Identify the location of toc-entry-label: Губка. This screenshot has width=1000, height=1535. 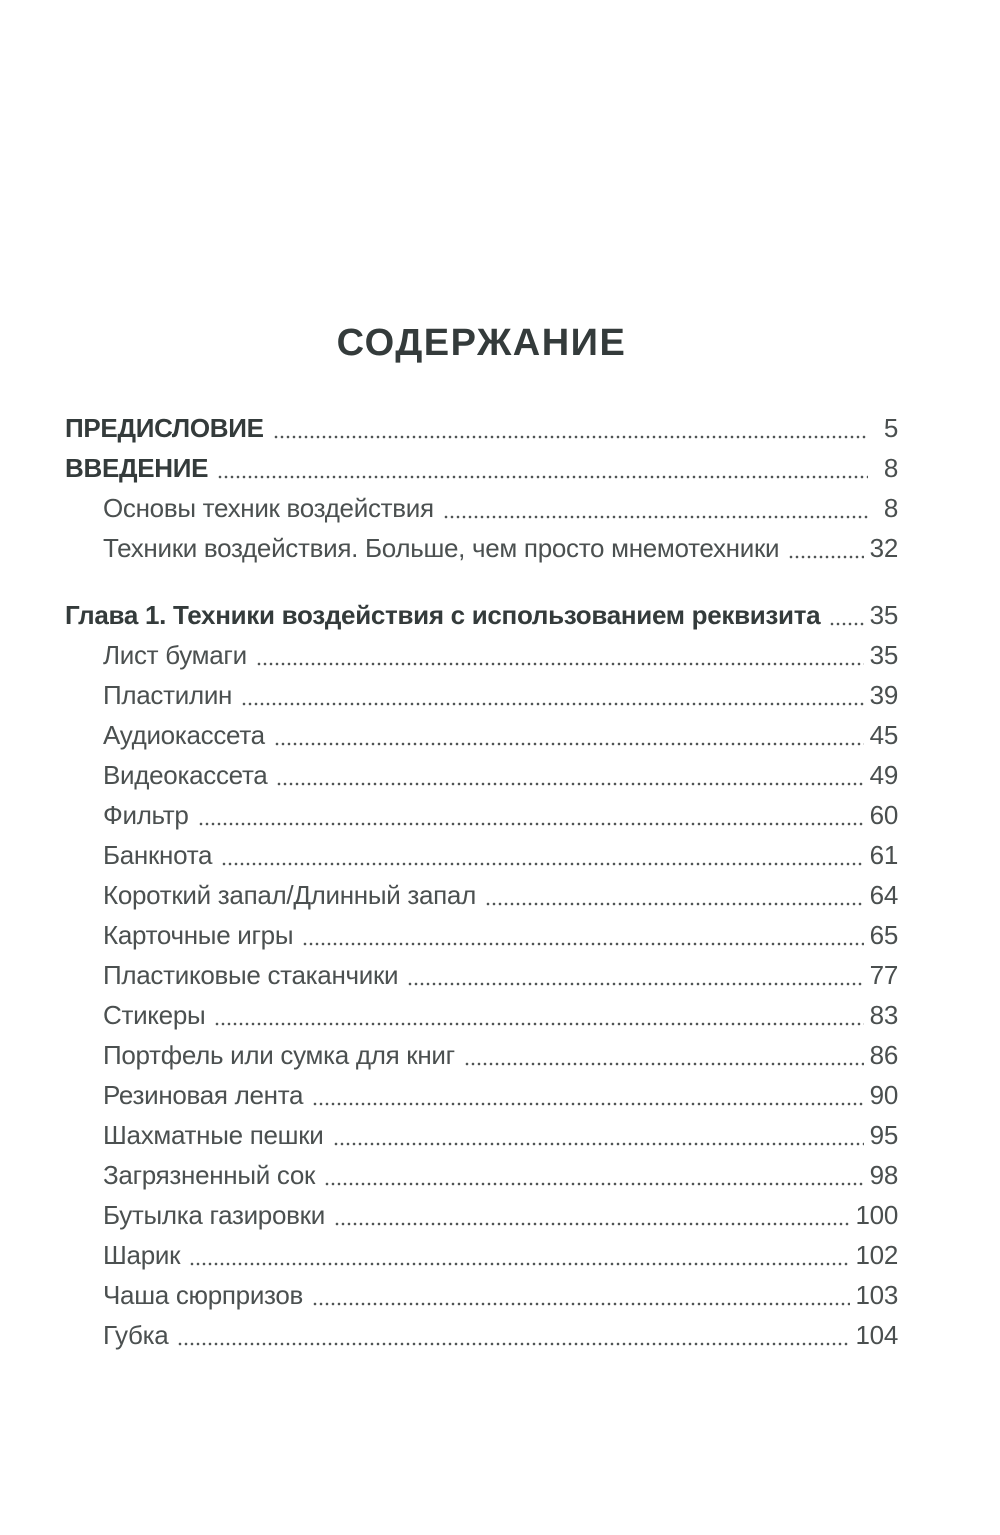
(136, 1335).